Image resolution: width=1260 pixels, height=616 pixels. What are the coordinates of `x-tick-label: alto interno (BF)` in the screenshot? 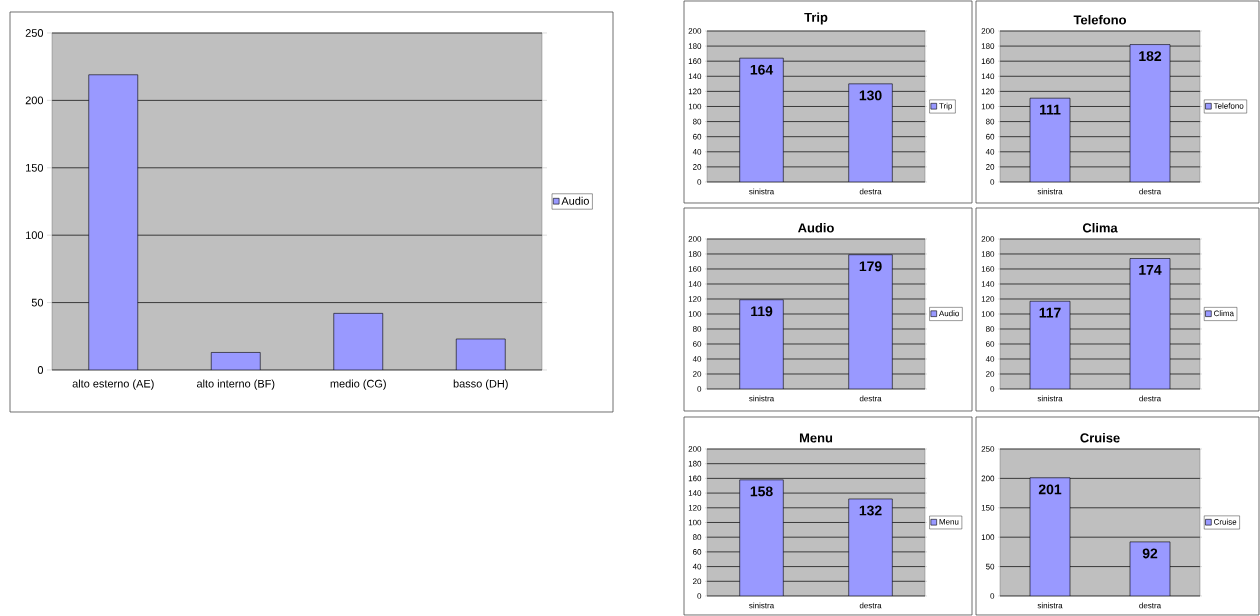 It's located at (235, 384).